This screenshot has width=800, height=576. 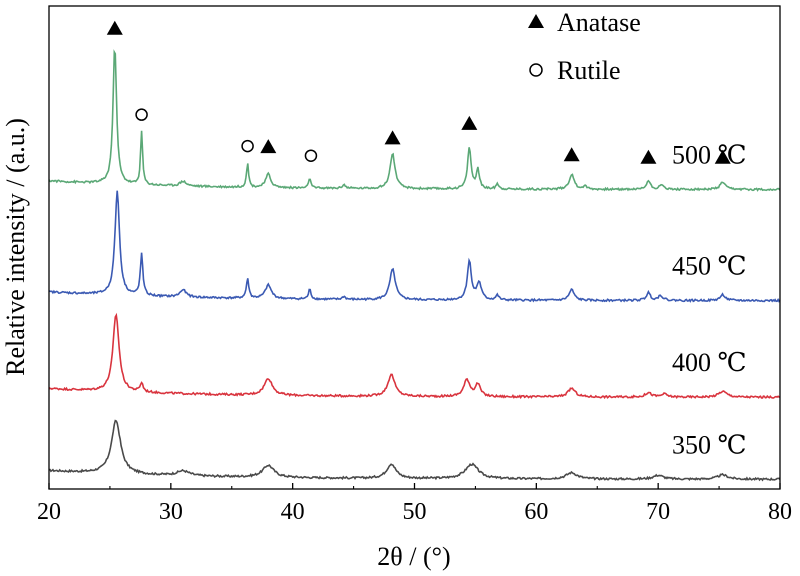 I want to click on x-tick-label-40: 40, so click(x=293, y=512).